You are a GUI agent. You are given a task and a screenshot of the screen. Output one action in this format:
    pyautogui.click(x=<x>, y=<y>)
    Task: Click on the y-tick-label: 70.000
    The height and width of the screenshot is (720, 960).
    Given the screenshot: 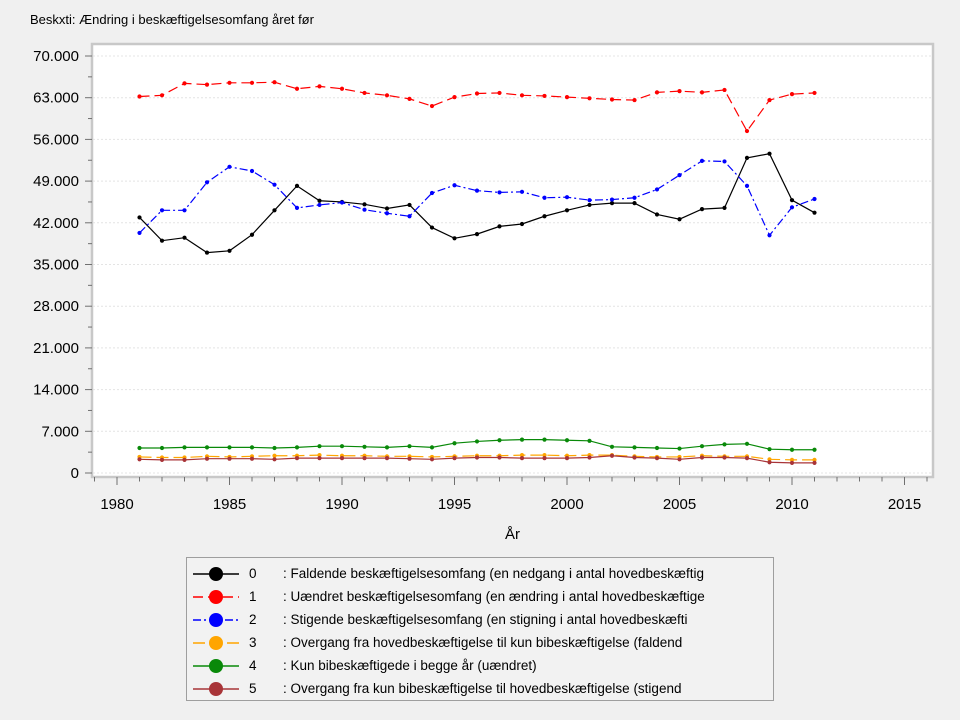 What is the action you would take?
    pyautogui.click(x=56, y=56)
    